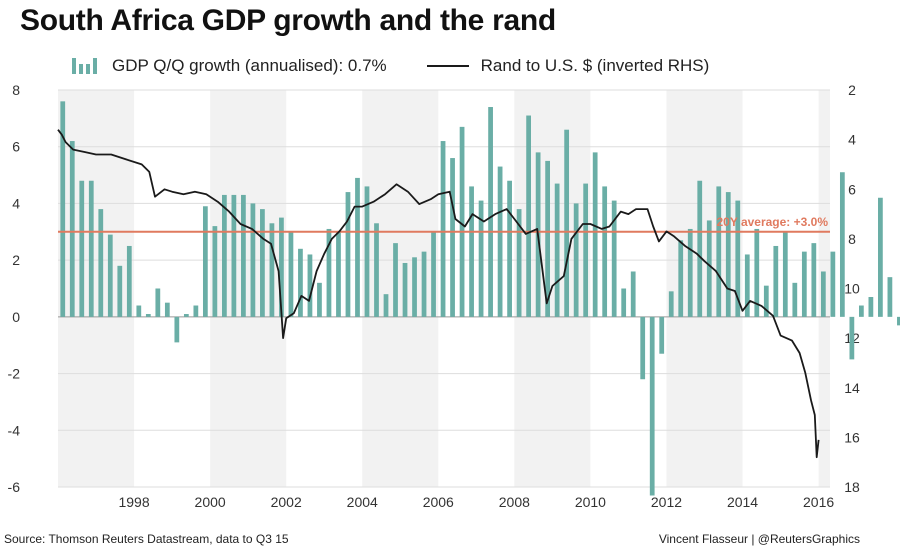 This screenshot has height=550, width=900. Describe the element at coordinates (852, 189) in the screenshot. I see `y-tick-right: 6` at that location.